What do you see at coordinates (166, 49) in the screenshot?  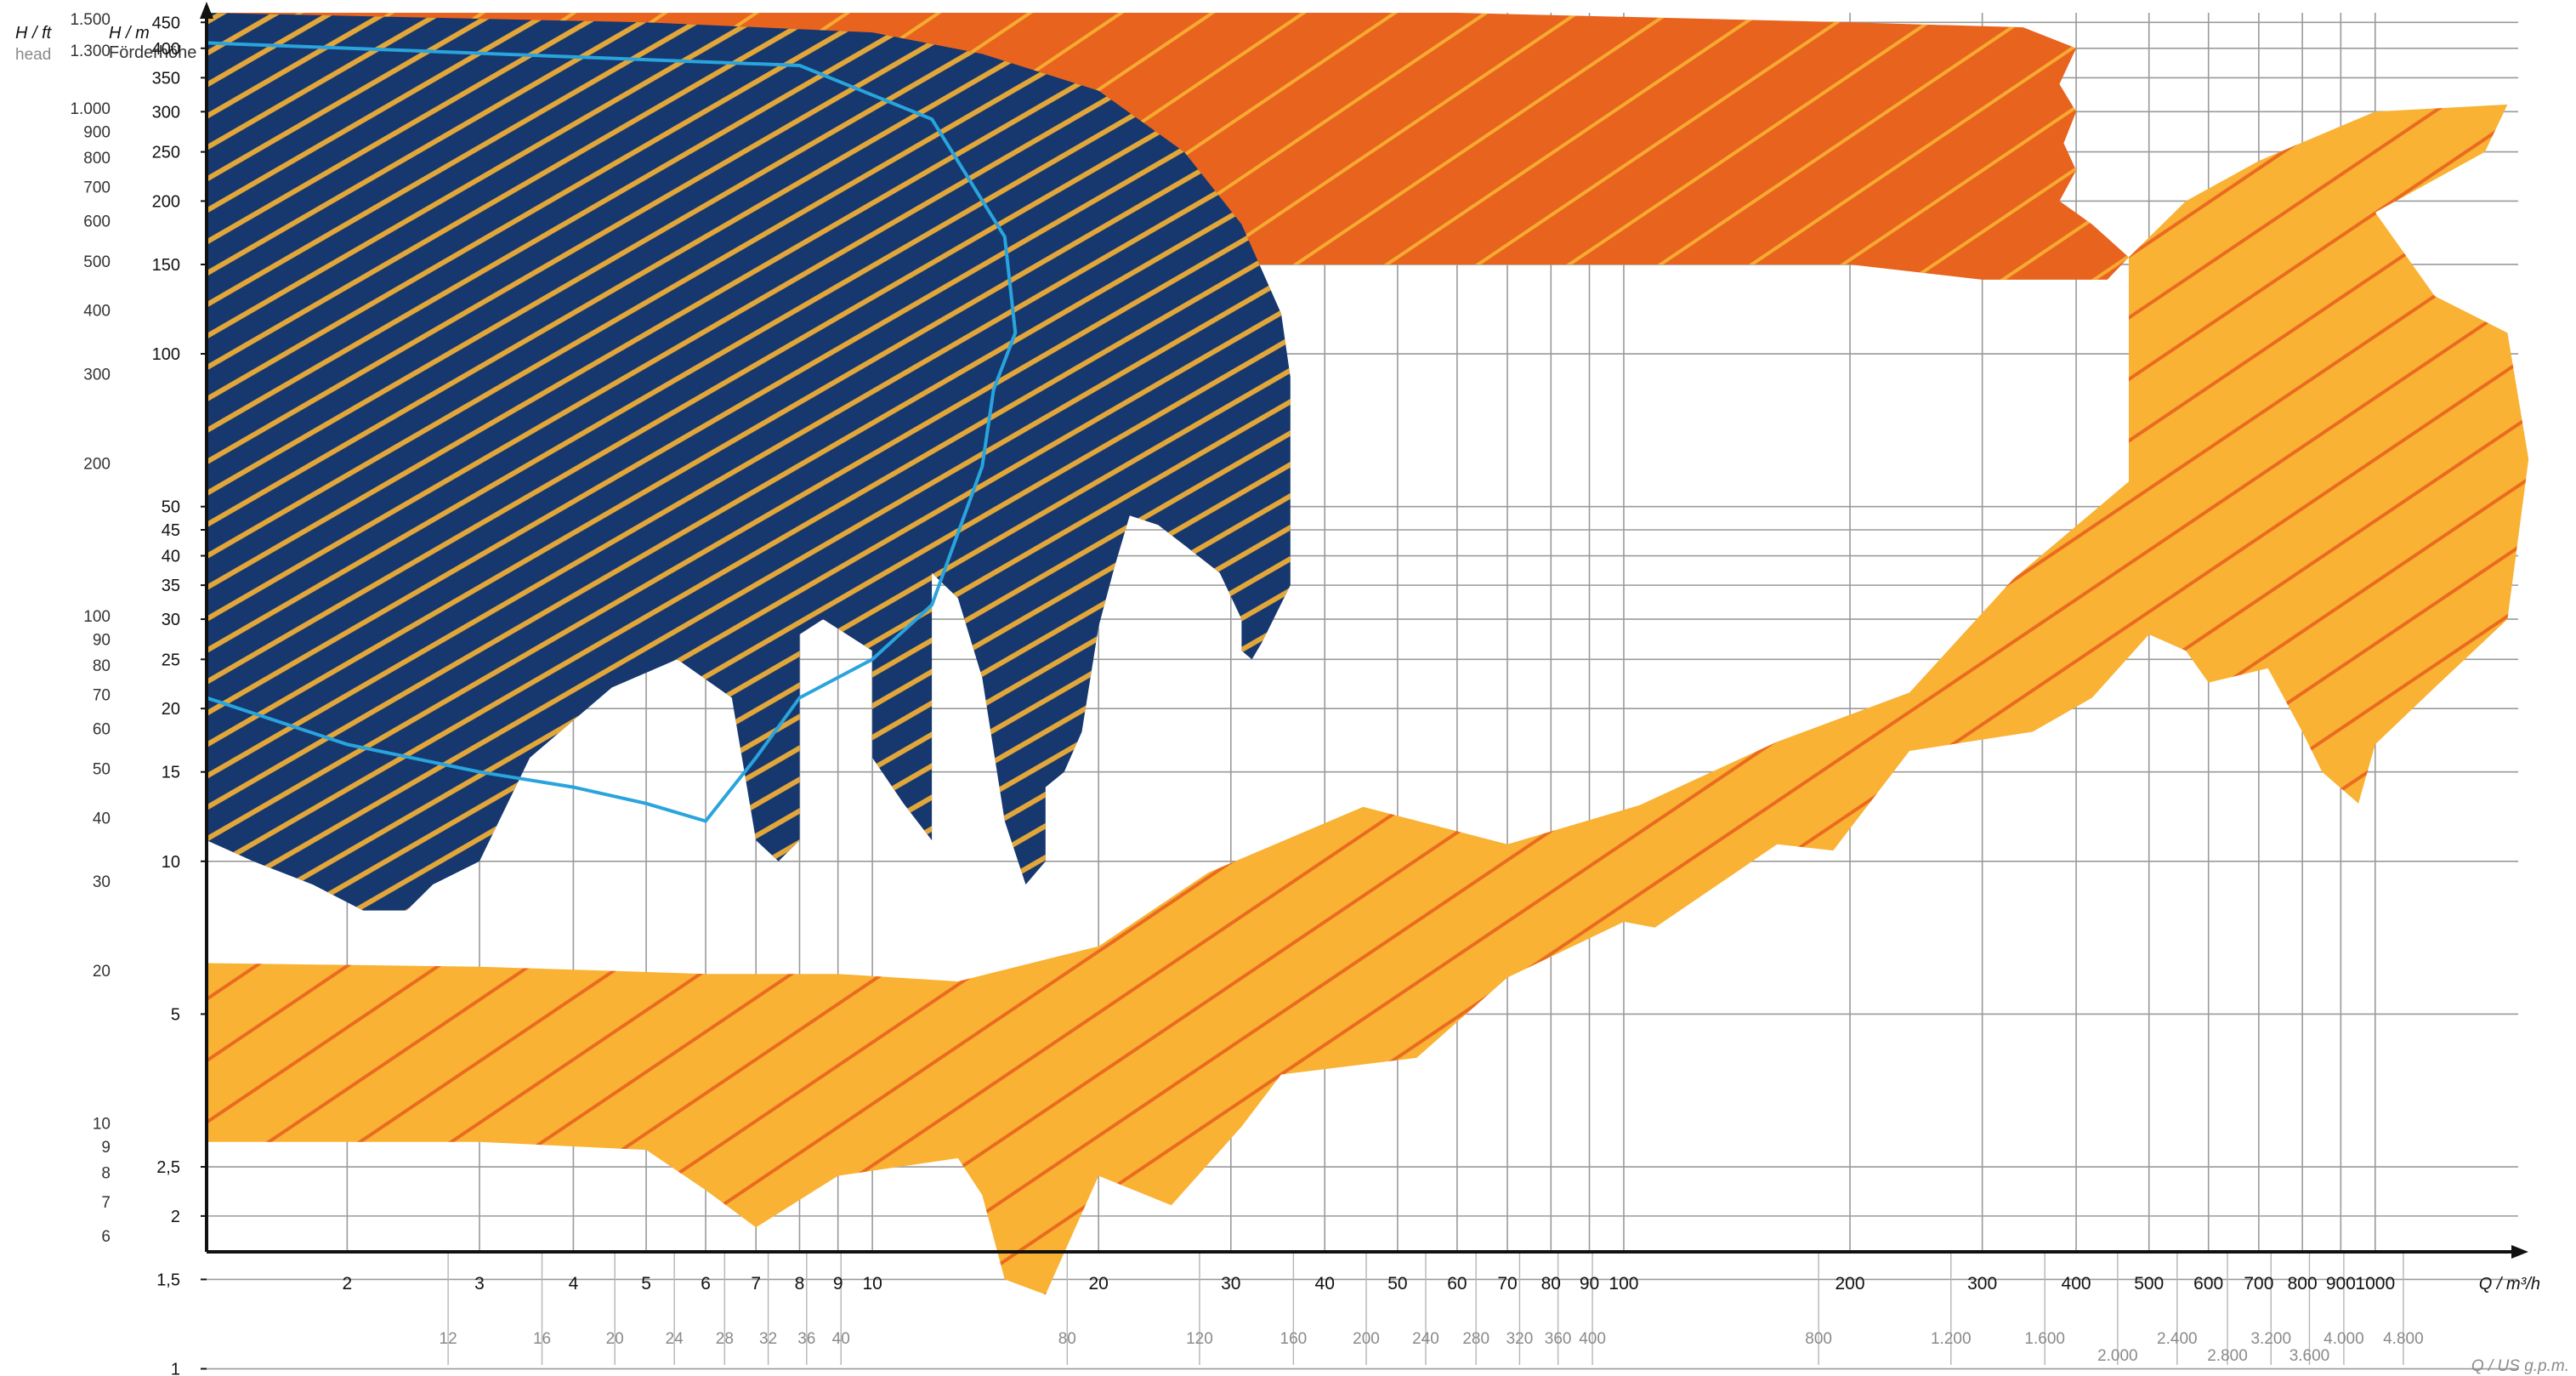 I see `y-tick-m: 400` at bounding box center [166, 49].